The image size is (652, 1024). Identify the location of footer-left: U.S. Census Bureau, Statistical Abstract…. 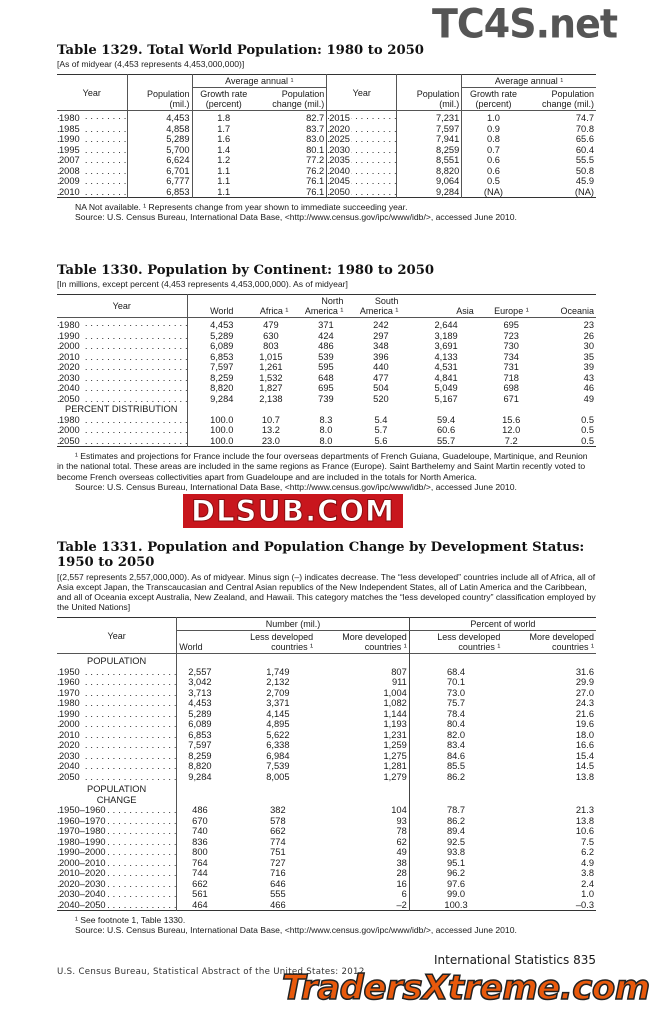
(211, 972).